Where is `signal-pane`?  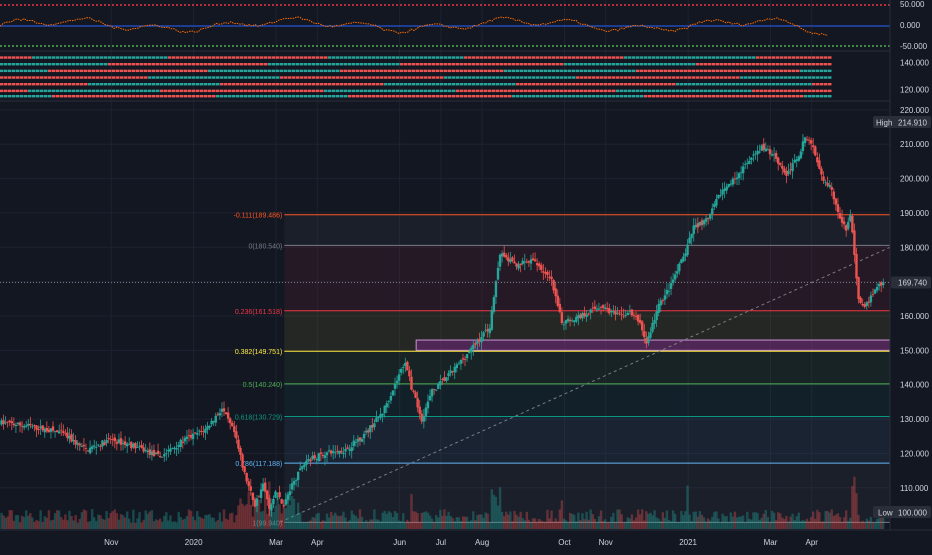 signal-pane is located at coordinates (416, 77).